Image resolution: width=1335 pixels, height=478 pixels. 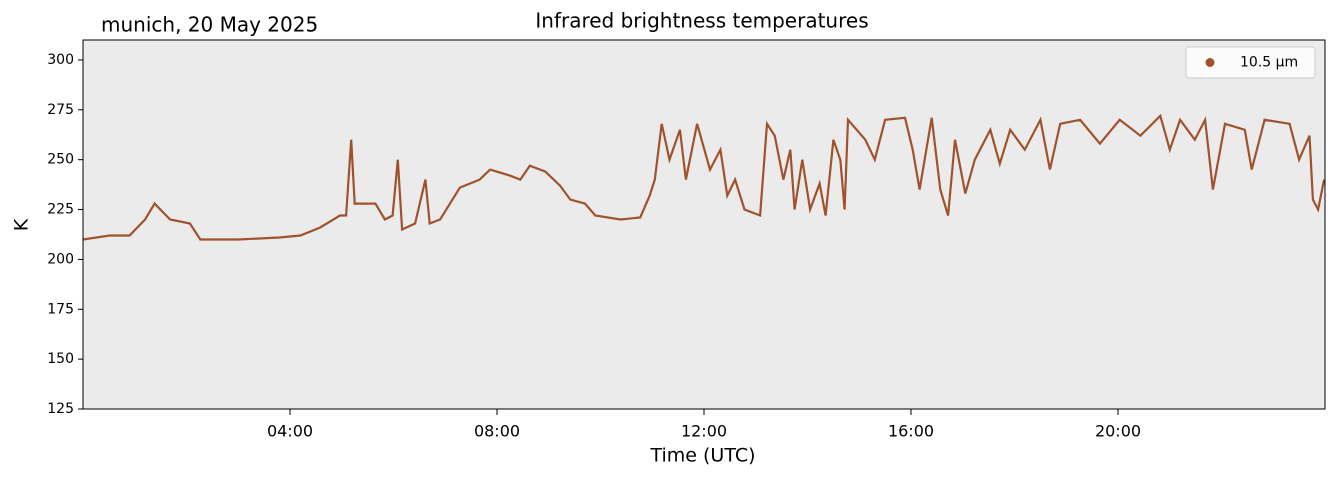 I want to click on y-tick-label: 300, so click(x=60, y=60).